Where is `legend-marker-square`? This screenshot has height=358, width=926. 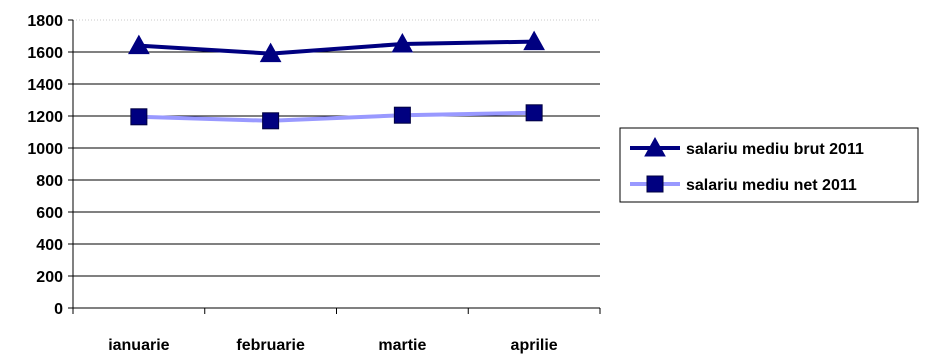 legend-marker-square is located at coordinates (655, 184).